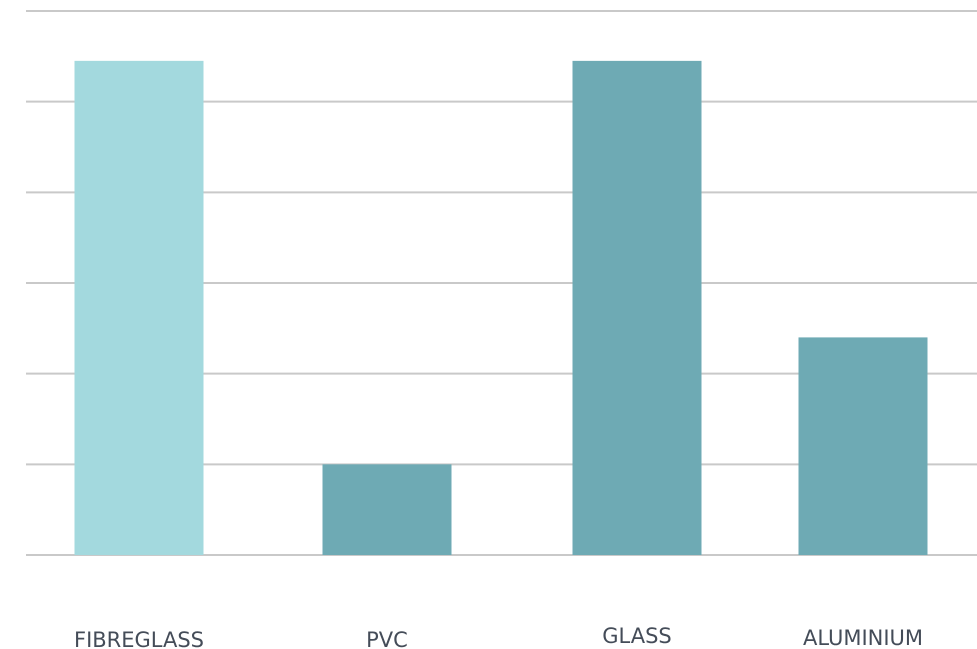  I want to click on x-tick-label-fibreglass: FIBREGLASS, so click(139, 638).